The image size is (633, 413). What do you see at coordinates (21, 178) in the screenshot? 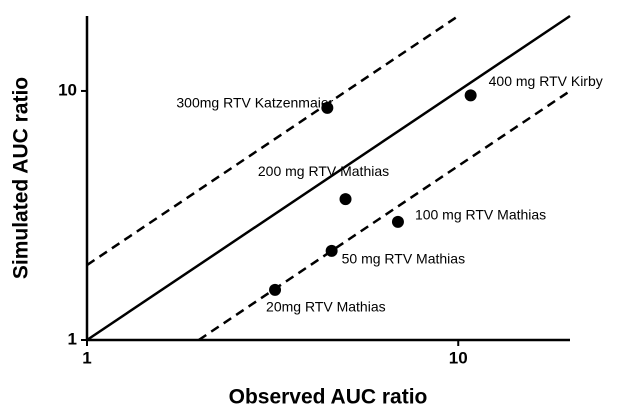
I see `y-axis-title: Simulated AUC ratio` at bounding box center [21, 178].